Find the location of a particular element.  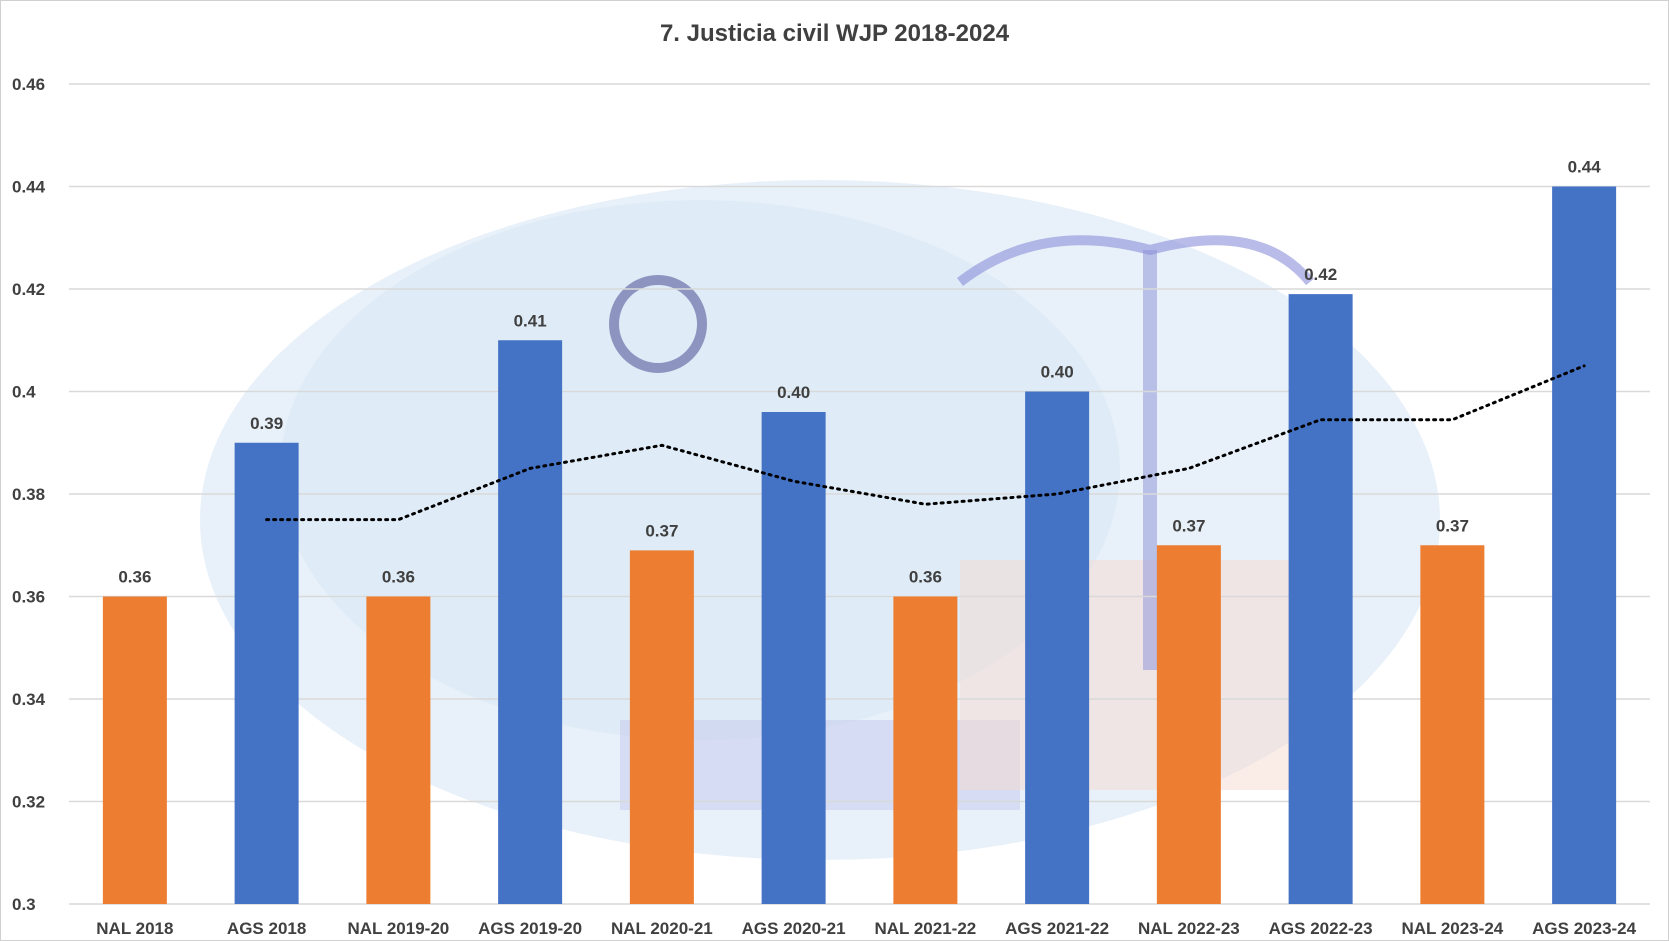

x-tick-label: AGS 2018 is located at coordinates (266, 928).